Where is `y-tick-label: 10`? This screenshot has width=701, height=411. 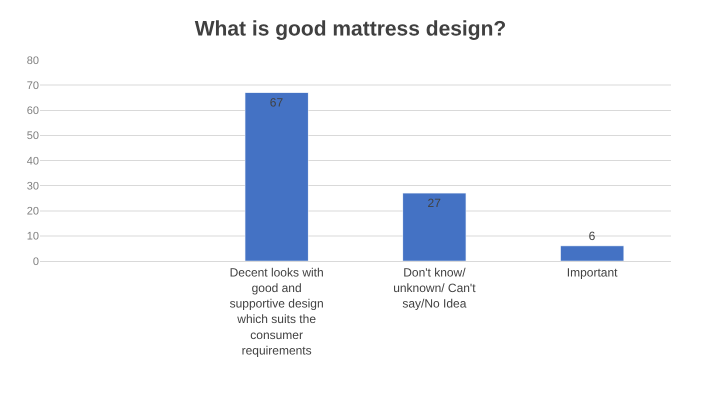
y-tick-label: 10 is located at coordinates (32, 236).